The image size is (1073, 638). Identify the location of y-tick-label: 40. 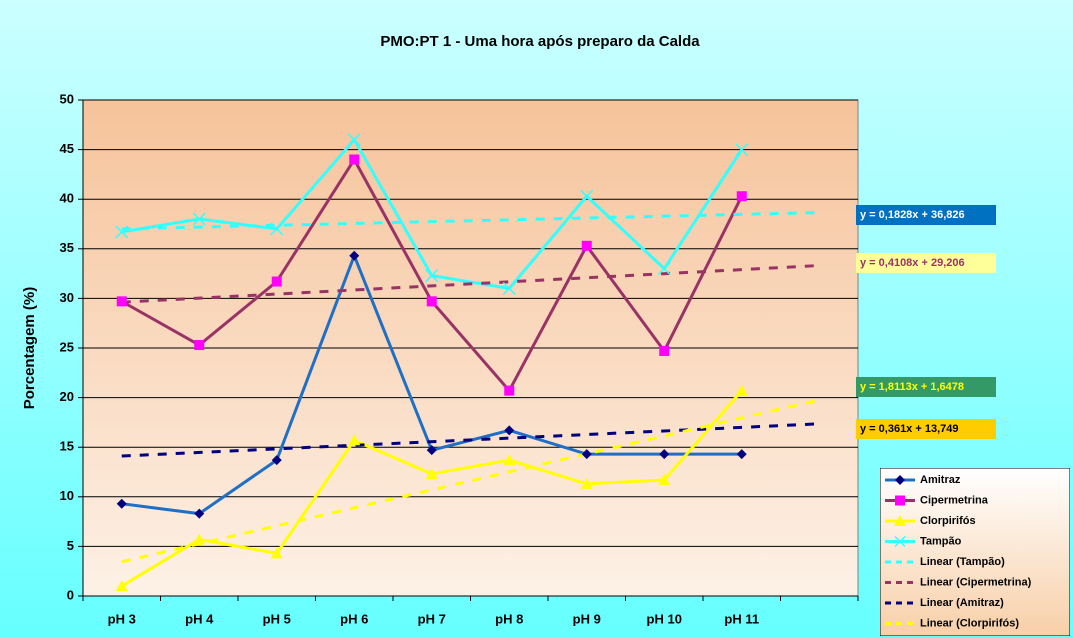
(67, 198).